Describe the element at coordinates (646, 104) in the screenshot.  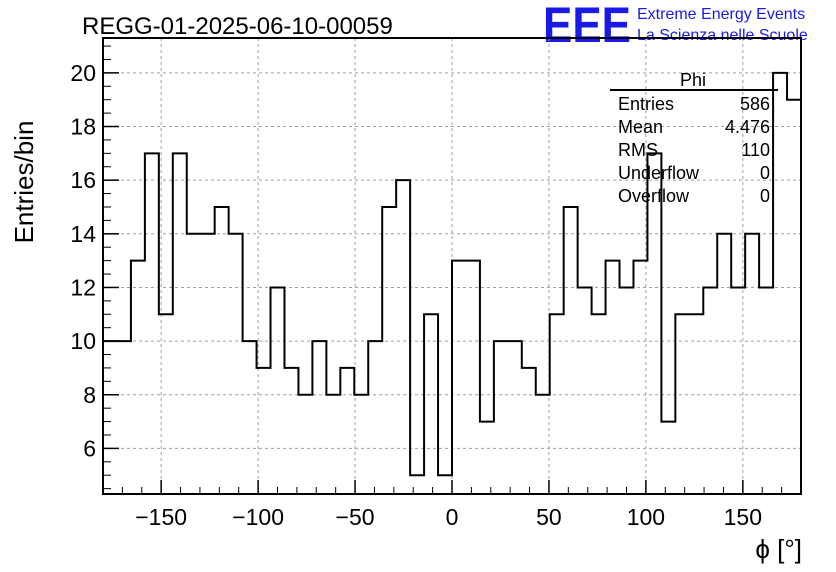
I see `stats-label-entries: Entries` at that location.